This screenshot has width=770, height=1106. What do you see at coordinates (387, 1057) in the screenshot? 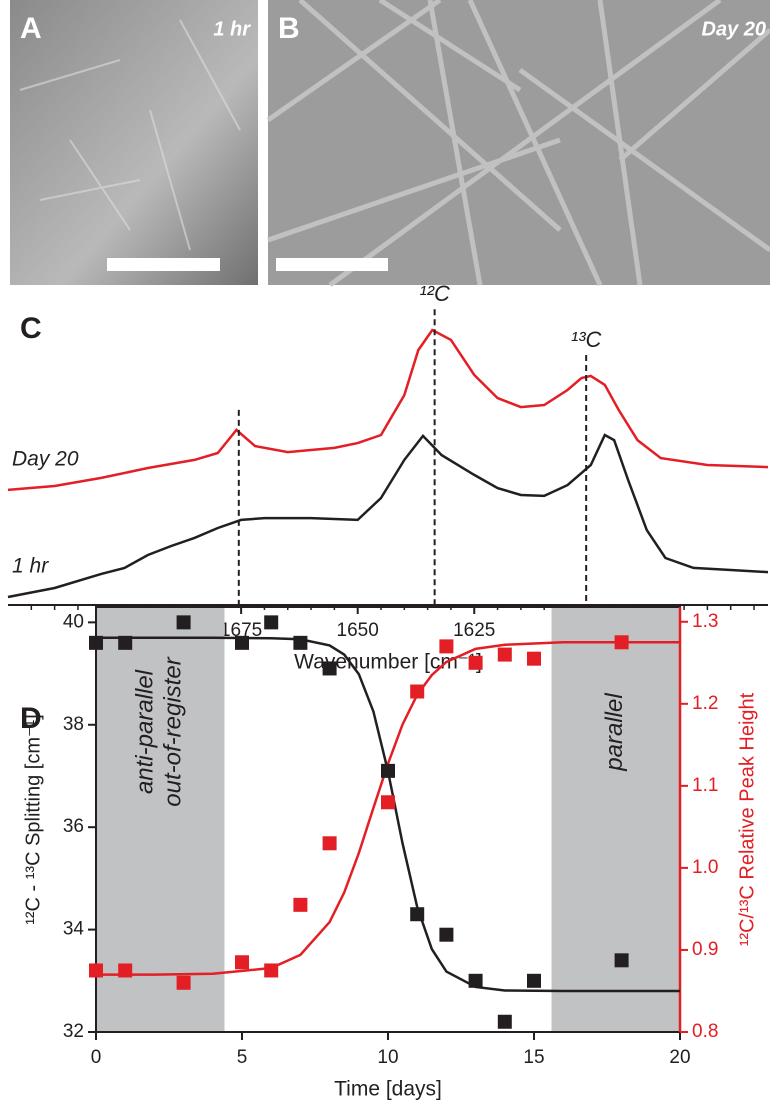
I see `x-tick-label: 10` at bounding box center [387, 1057].